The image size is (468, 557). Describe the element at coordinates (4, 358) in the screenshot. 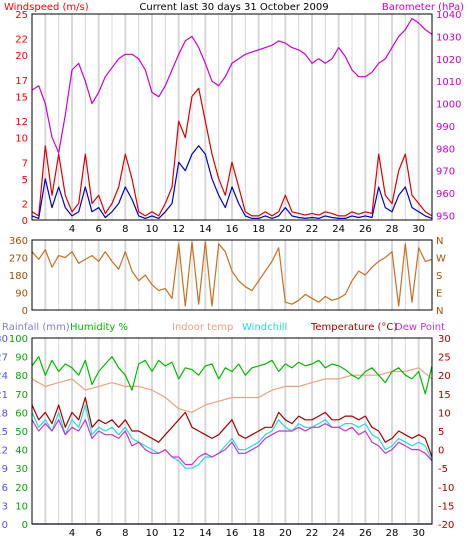

I see `rainfall-tick: 27` at that location.